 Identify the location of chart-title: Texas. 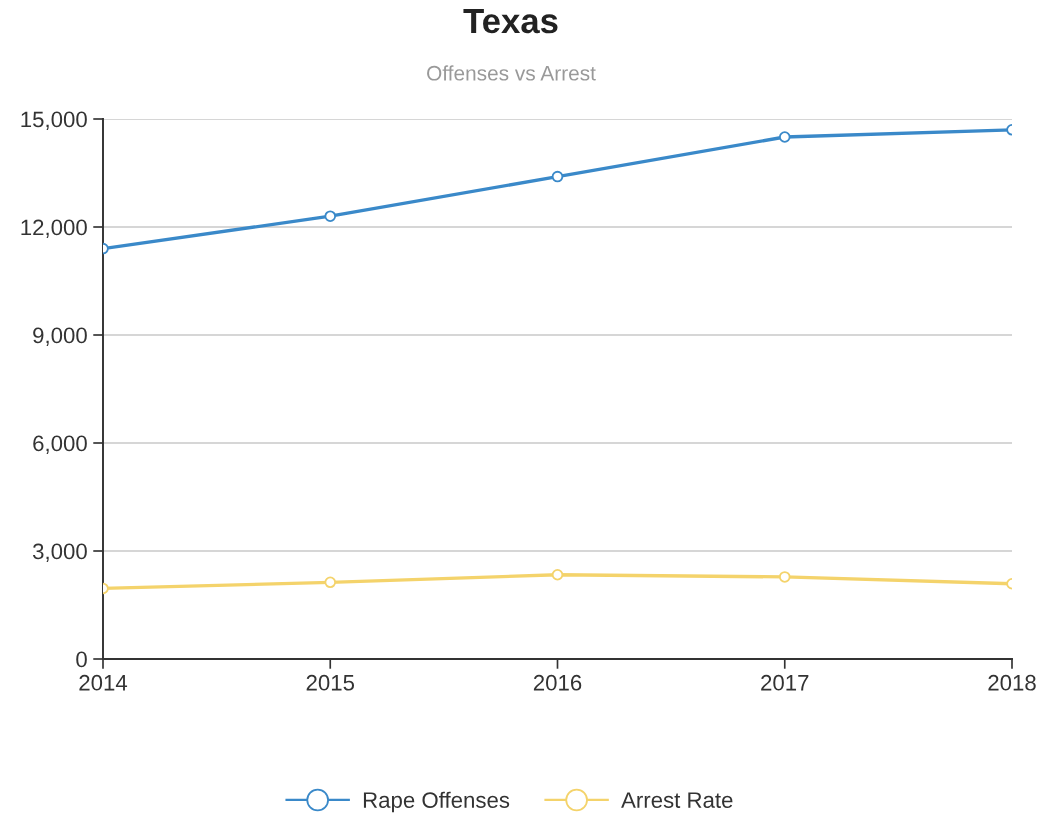
(510, 21).